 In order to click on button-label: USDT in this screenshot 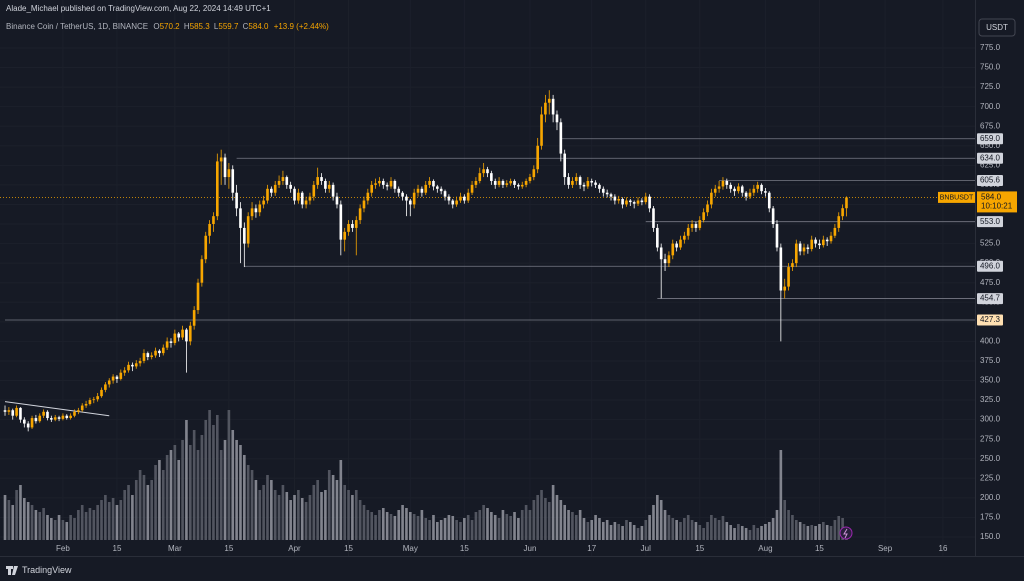, I will do `click(997, 27)`.